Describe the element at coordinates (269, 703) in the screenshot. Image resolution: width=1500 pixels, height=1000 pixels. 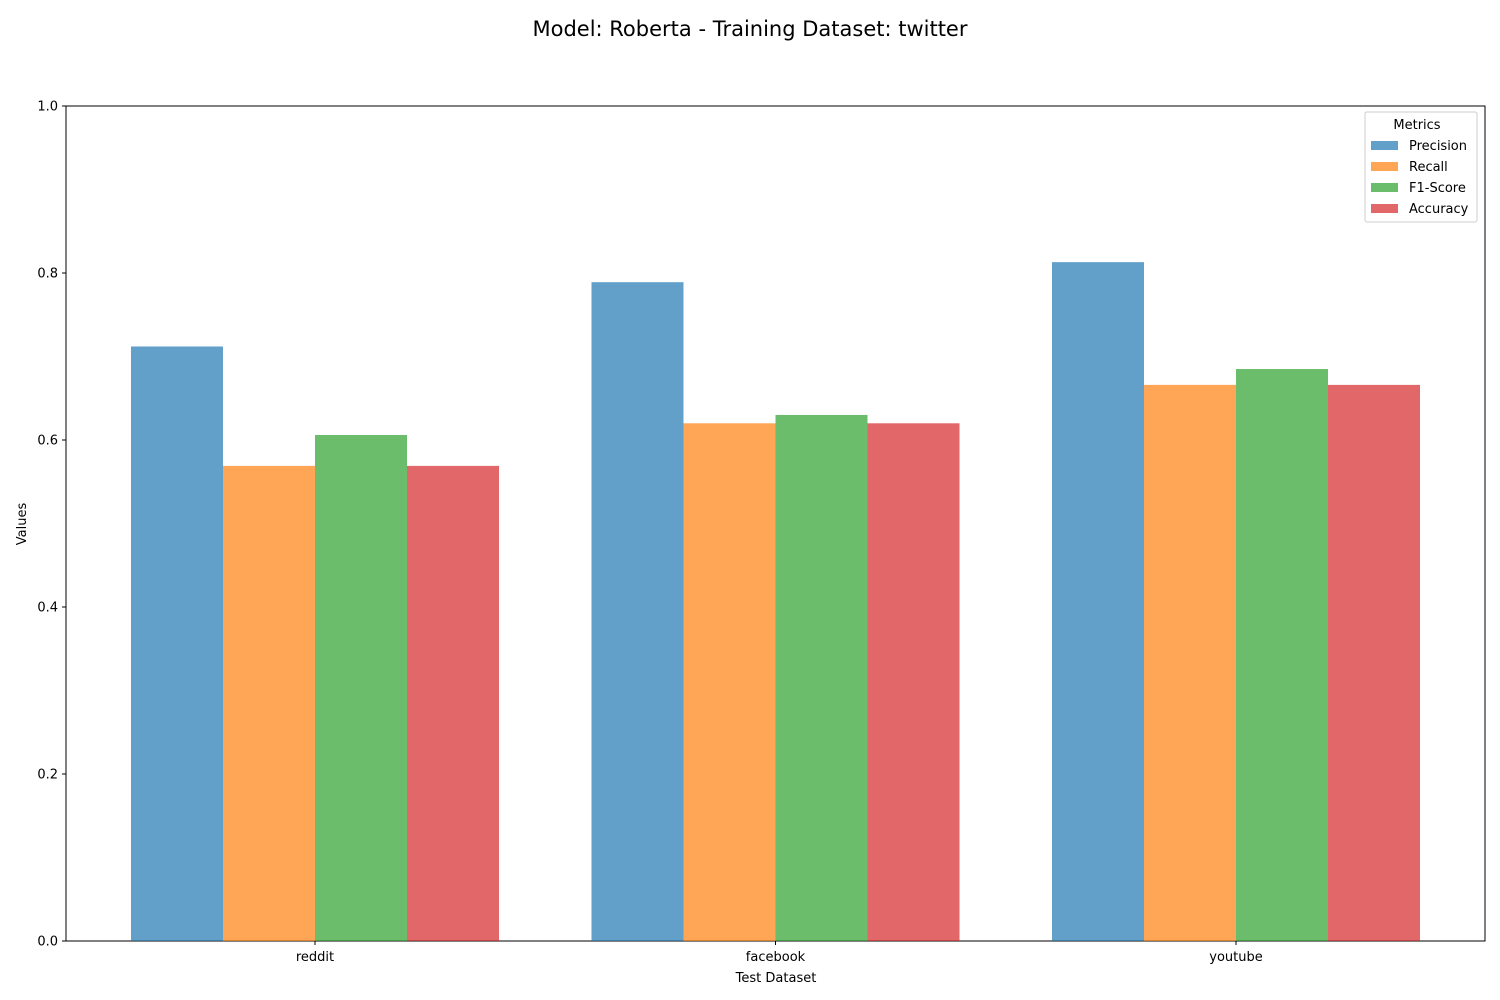
I see `bar-recall-reddit` at that location.